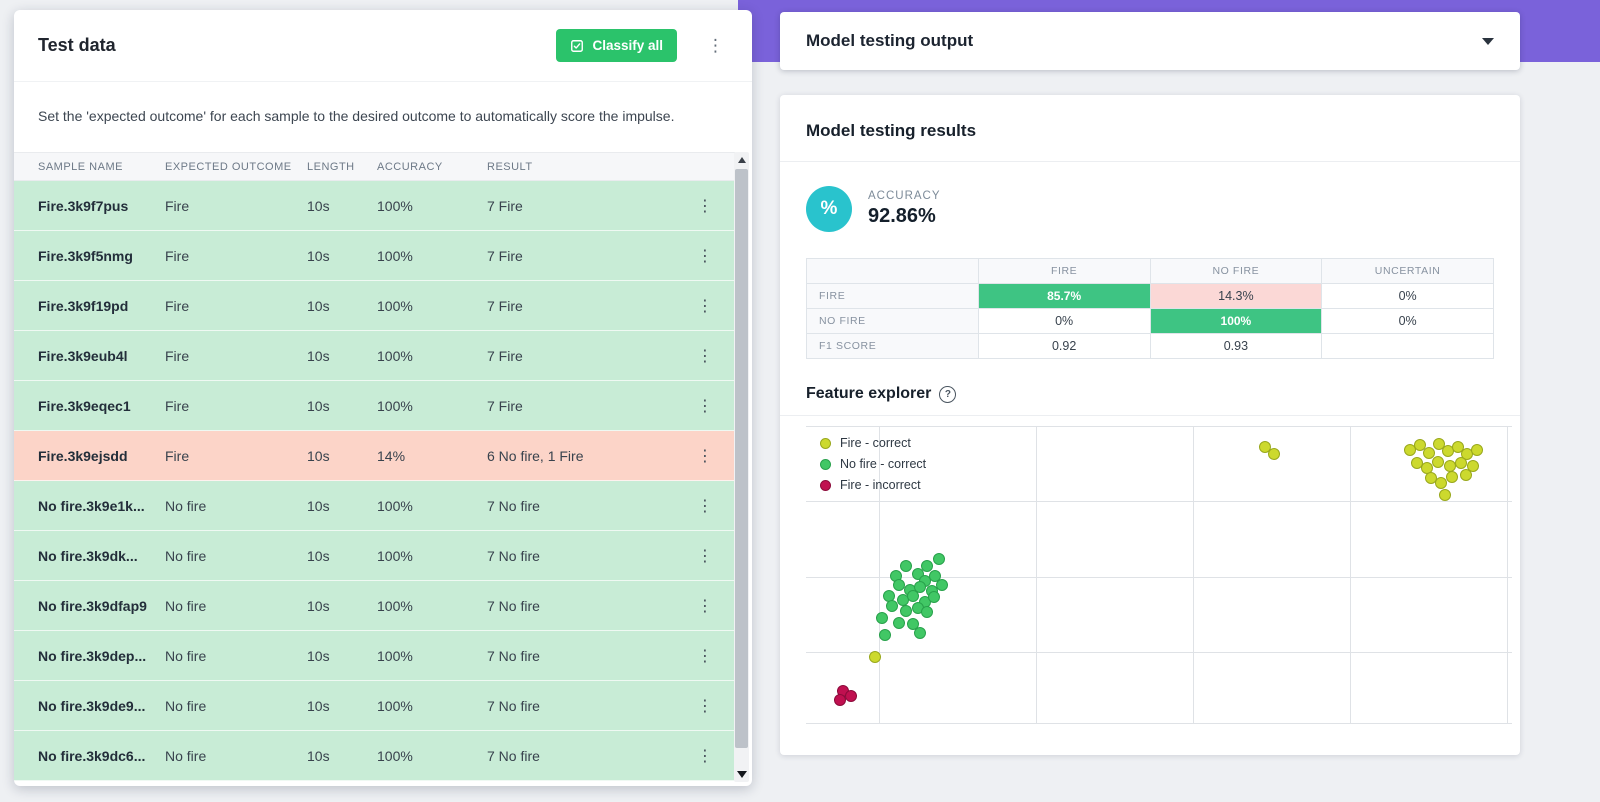  I want to click on matrix-cell: 0.93, so click(1236, 346).